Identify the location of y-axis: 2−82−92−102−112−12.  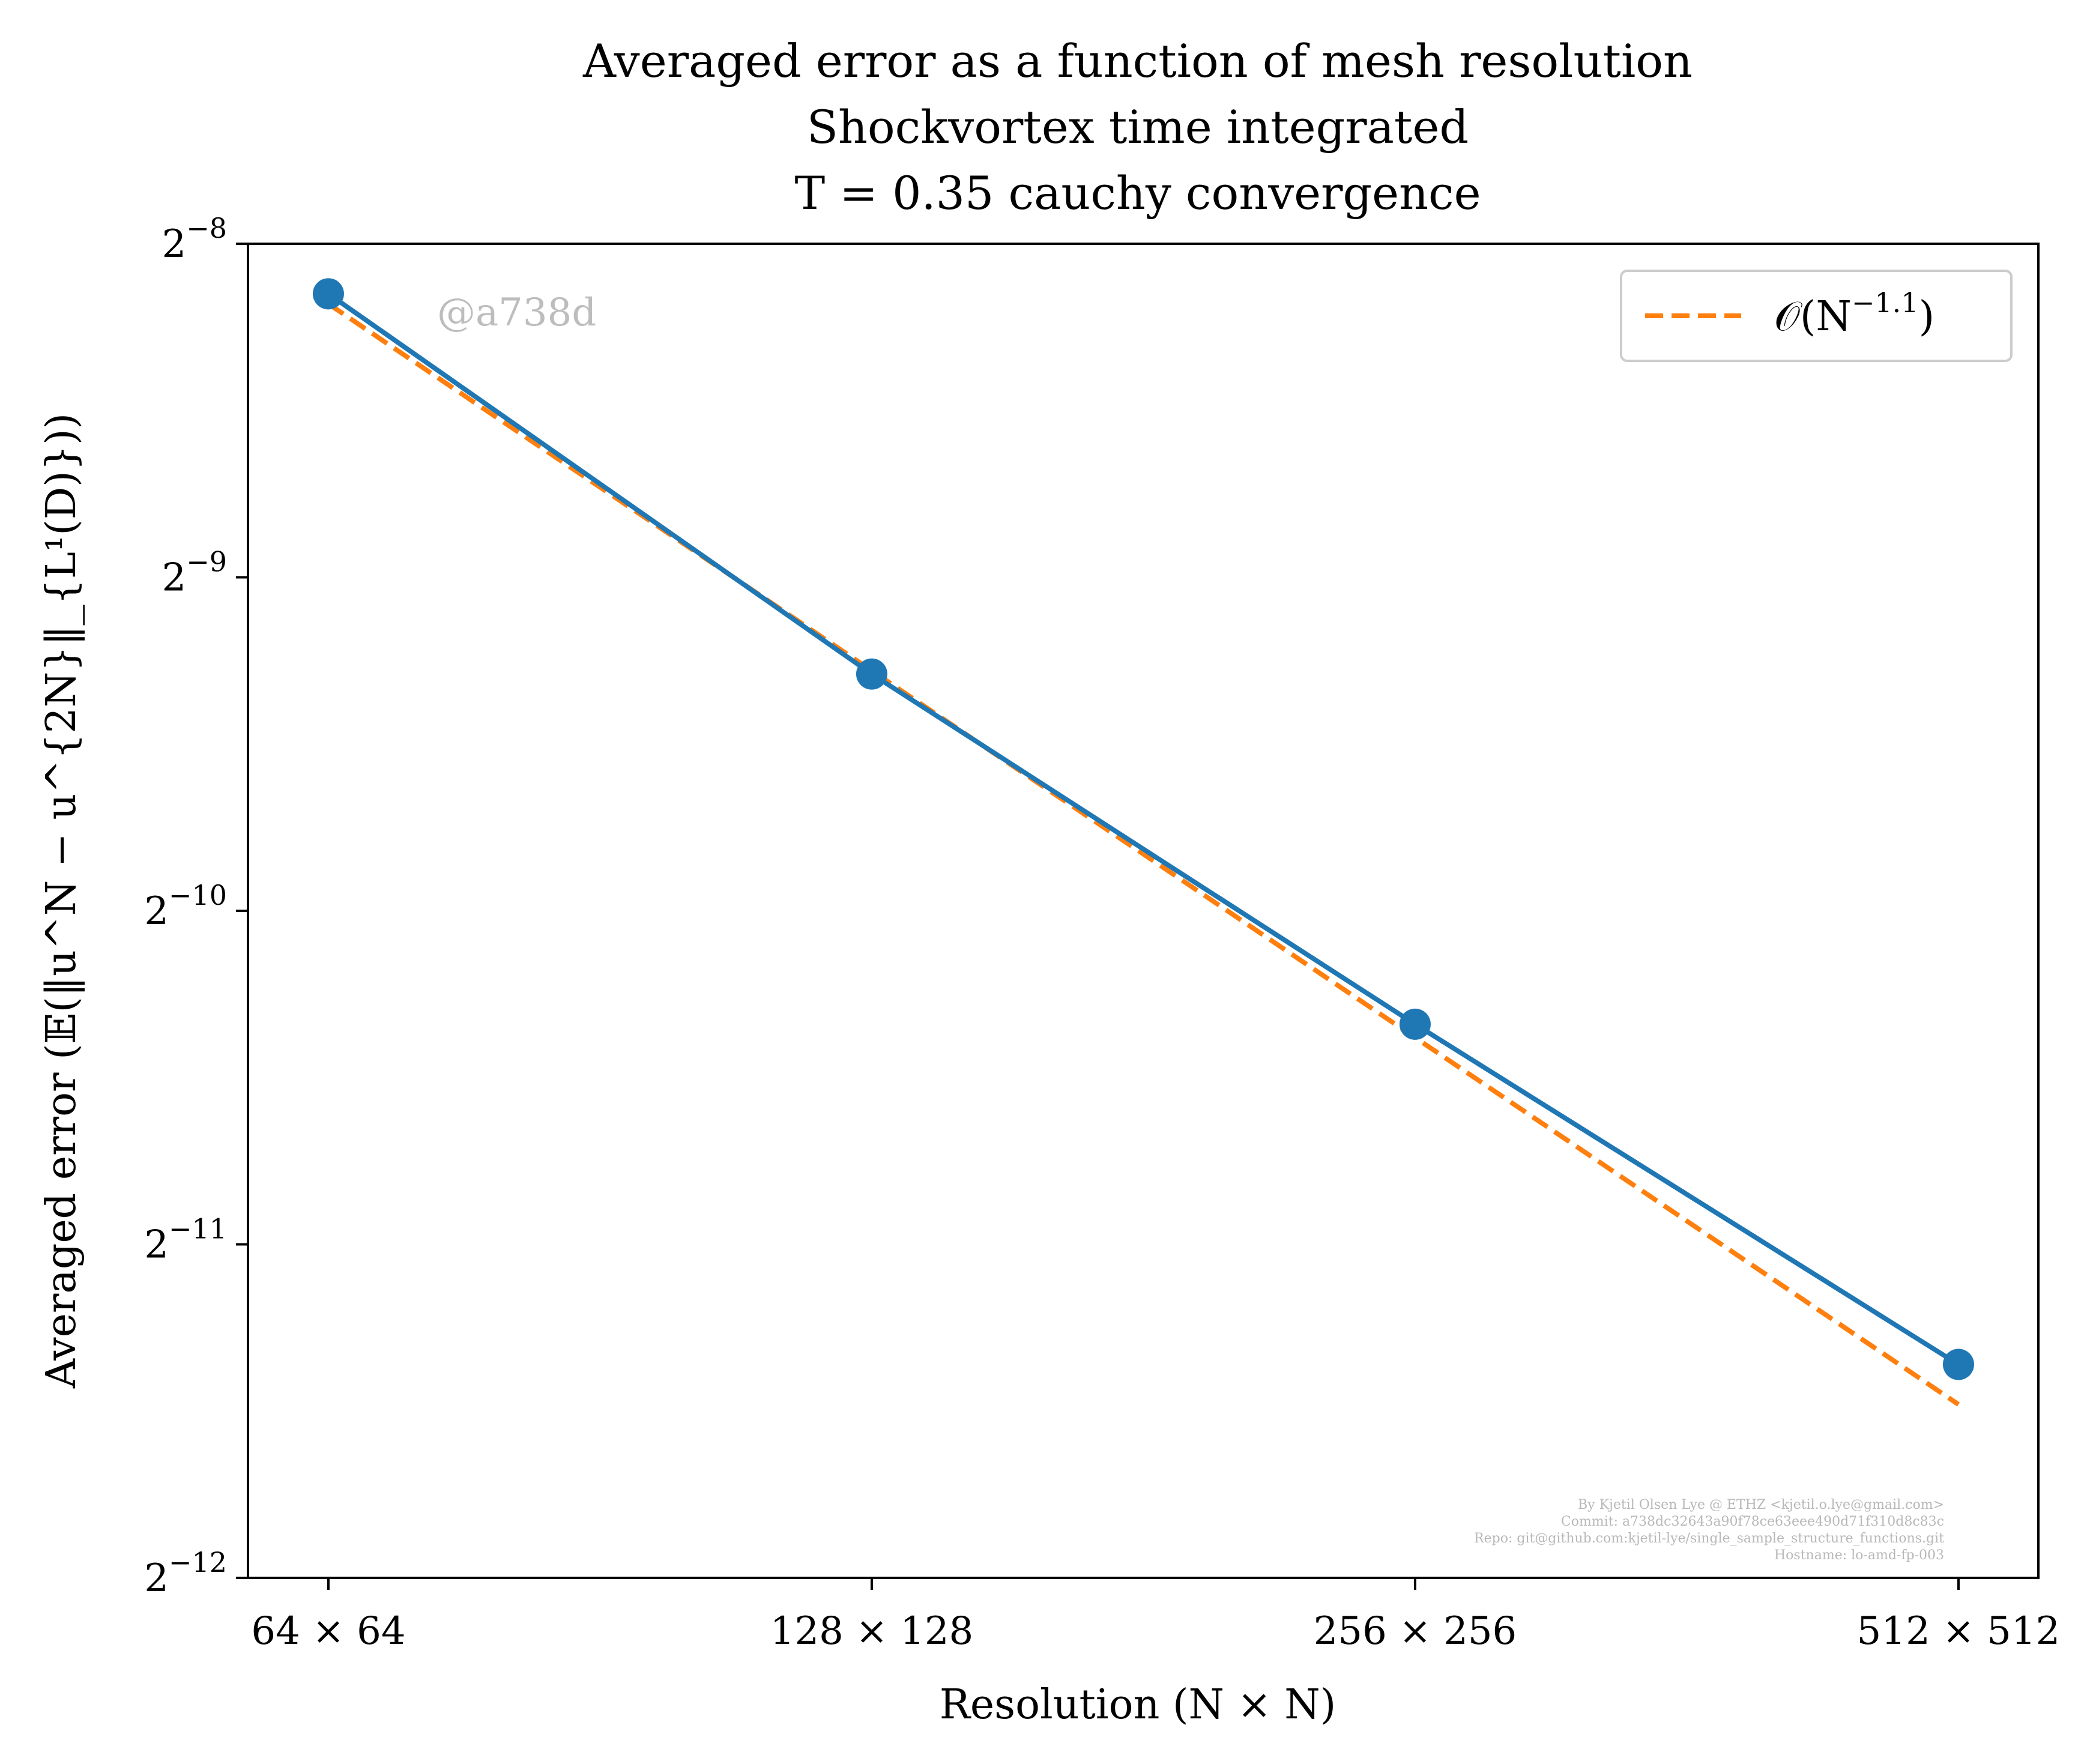
(196, 906).